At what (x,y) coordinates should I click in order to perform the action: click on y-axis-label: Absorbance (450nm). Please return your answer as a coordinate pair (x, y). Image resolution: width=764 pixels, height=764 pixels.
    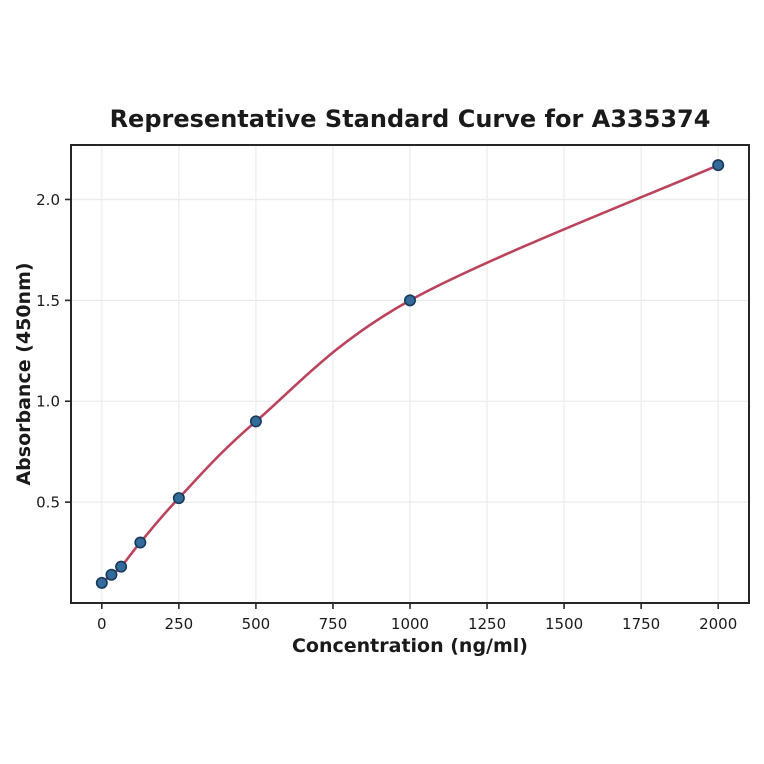
    Looking at the image, I should click on (24, 373).